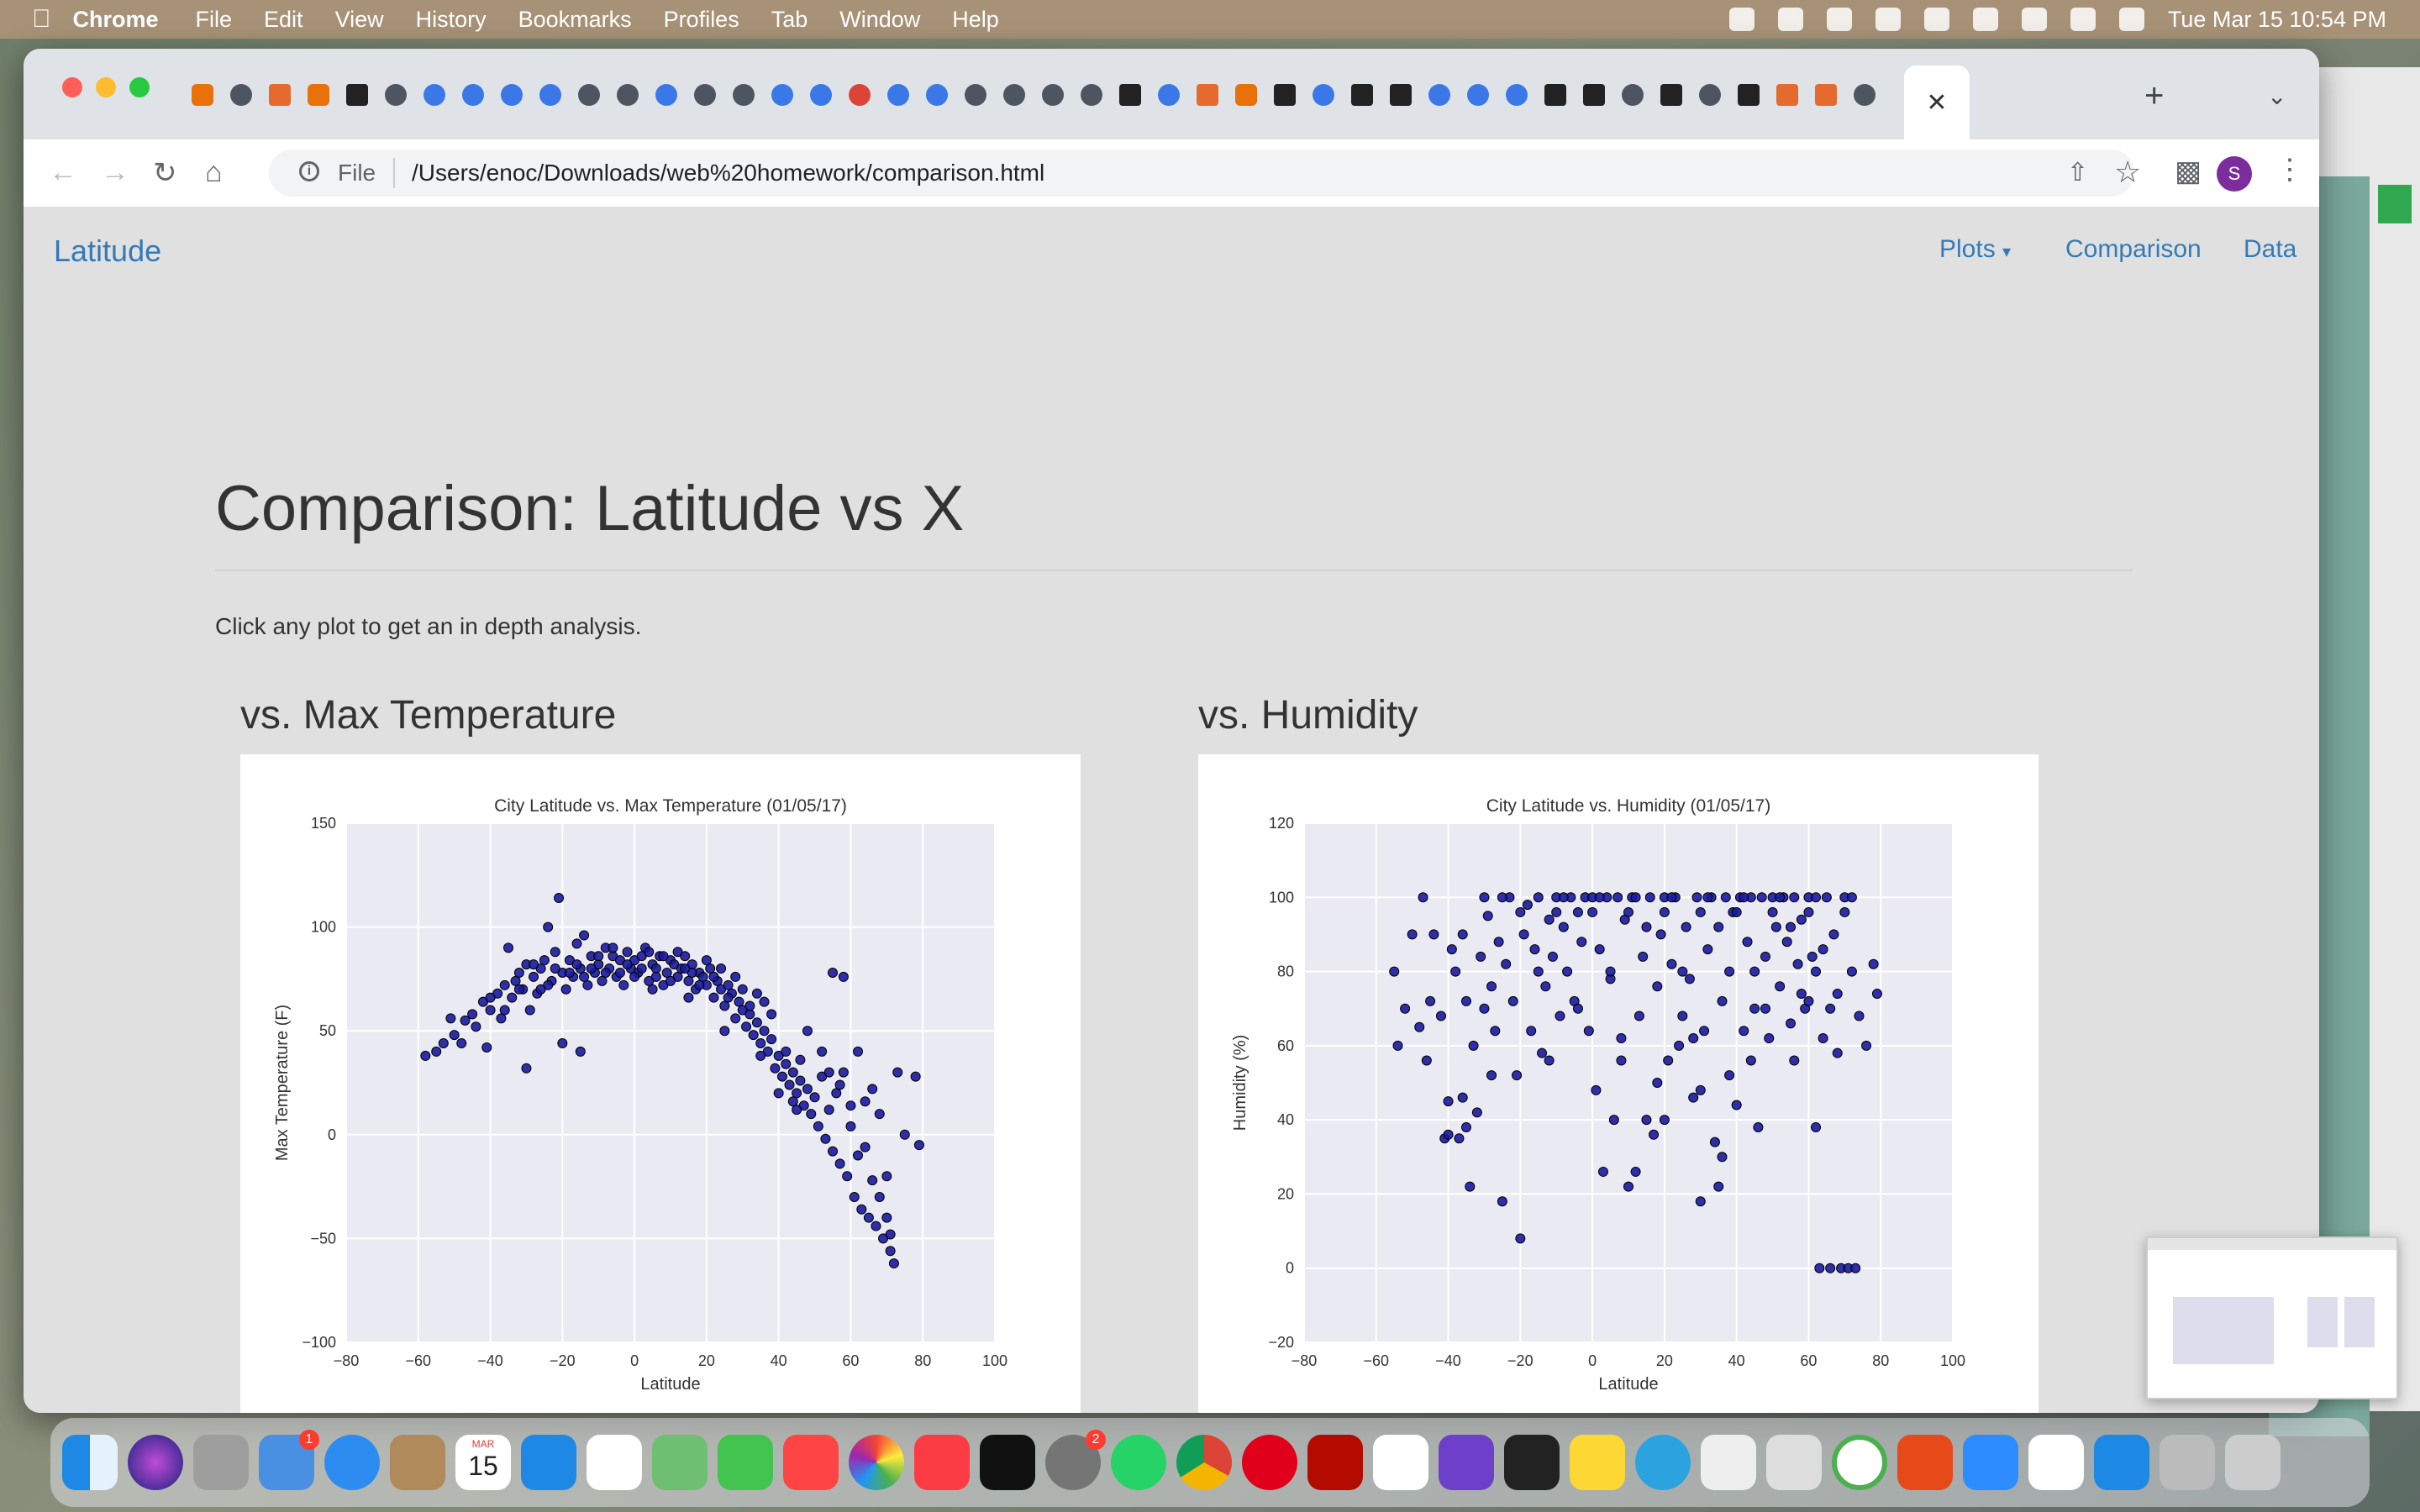 This screenshot has height=1512, width=2420. Describe the element at coordinates (483, 1462) in the screenshot. I see `calendar-icon: MAR 15` at that location.